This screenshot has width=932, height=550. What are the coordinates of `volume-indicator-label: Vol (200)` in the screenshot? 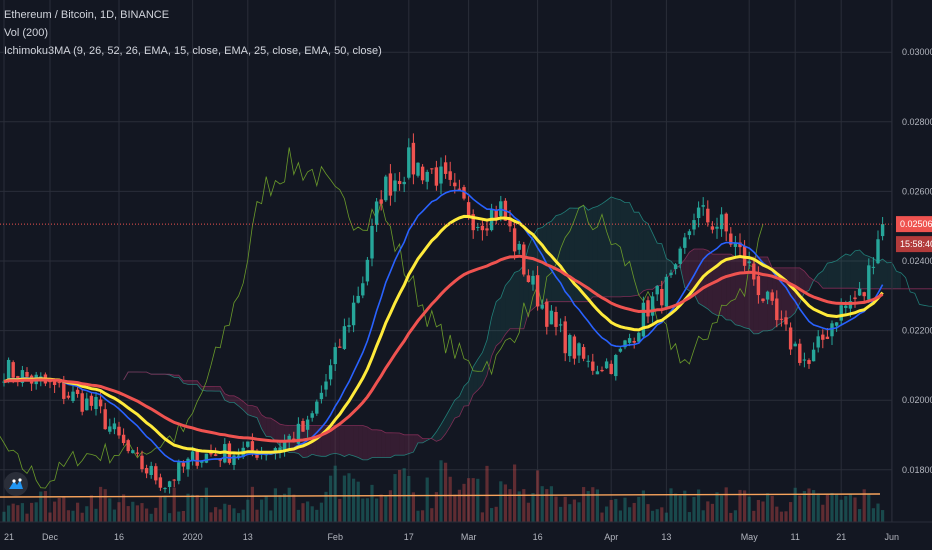 It's located at (26, 33).